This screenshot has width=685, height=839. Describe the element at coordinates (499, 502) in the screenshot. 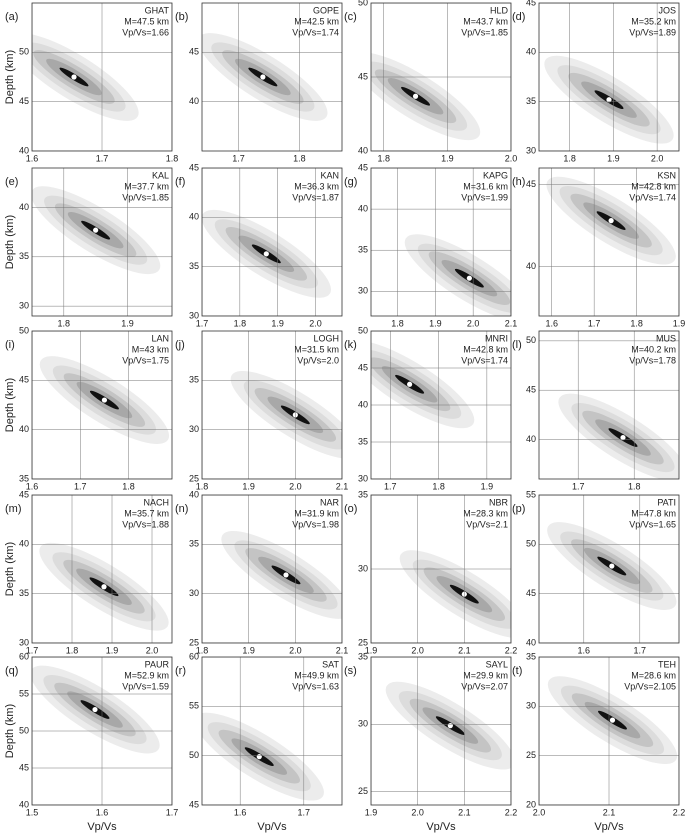

I see `station-name: NBR` at that location.